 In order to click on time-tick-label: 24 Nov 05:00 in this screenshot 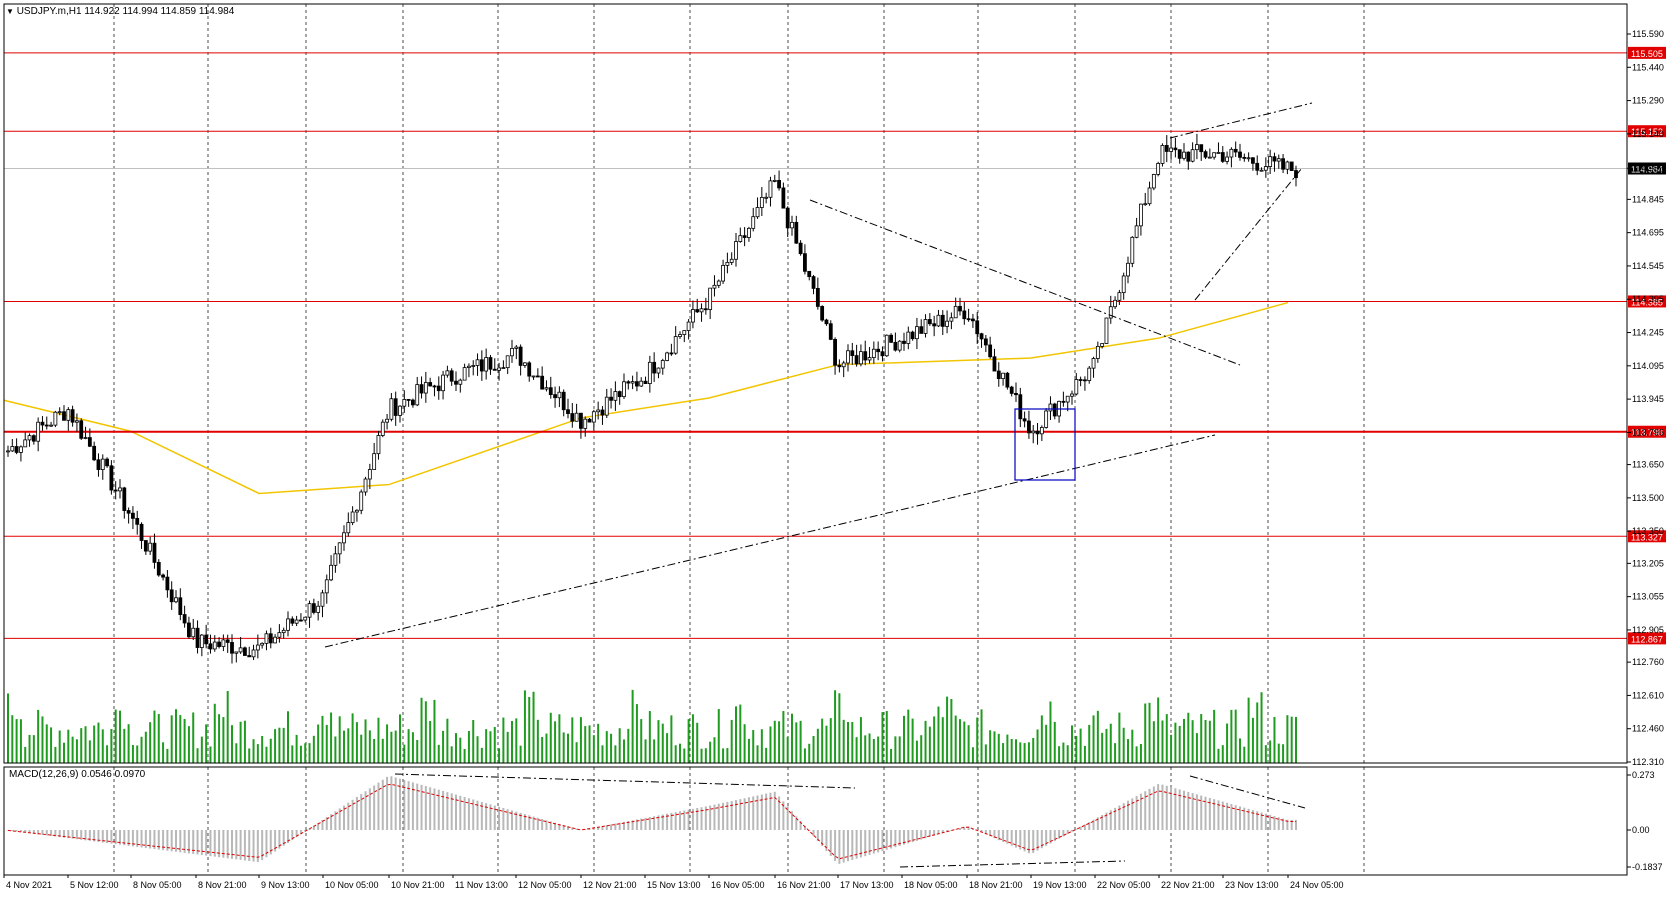, I will do `click(1317, 885)`.